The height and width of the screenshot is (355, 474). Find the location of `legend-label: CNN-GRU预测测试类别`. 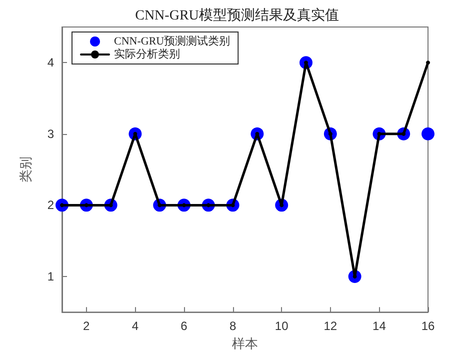

legend-label: CNN-GRU预测测试类别 is located at coordinates (172, 41).